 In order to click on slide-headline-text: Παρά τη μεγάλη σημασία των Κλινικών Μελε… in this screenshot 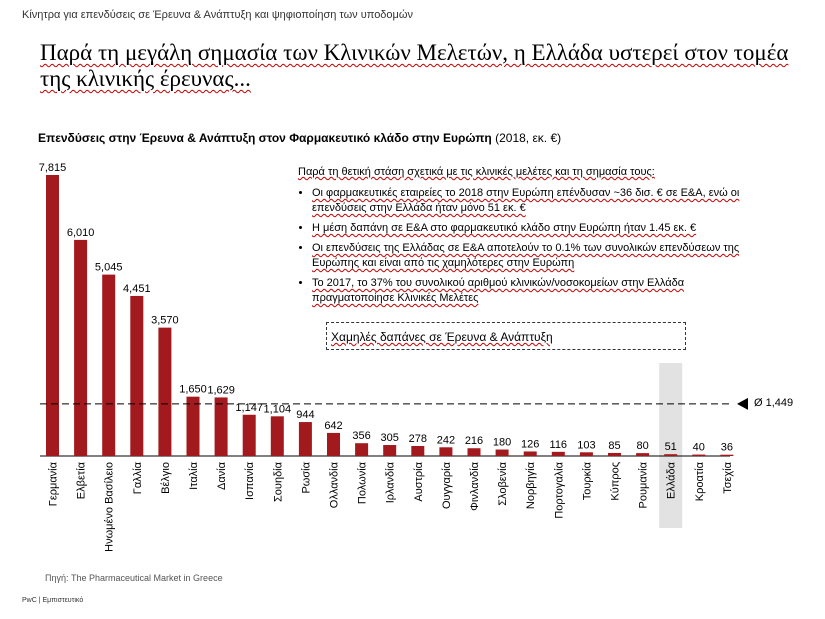, I will do `click(414, 65)`.